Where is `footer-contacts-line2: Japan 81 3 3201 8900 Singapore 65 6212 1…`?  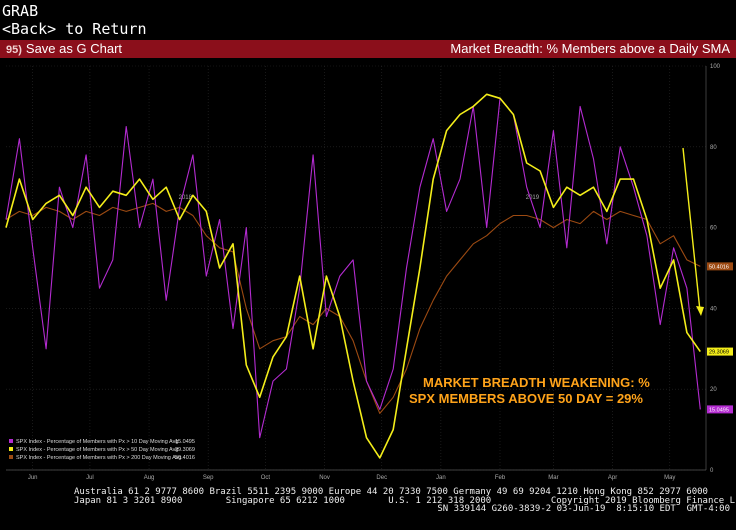 footer-contacts-line2: Japan 81 3 3201 8900 Singapore 65 6212 1… is located at coordinates (405, 501).